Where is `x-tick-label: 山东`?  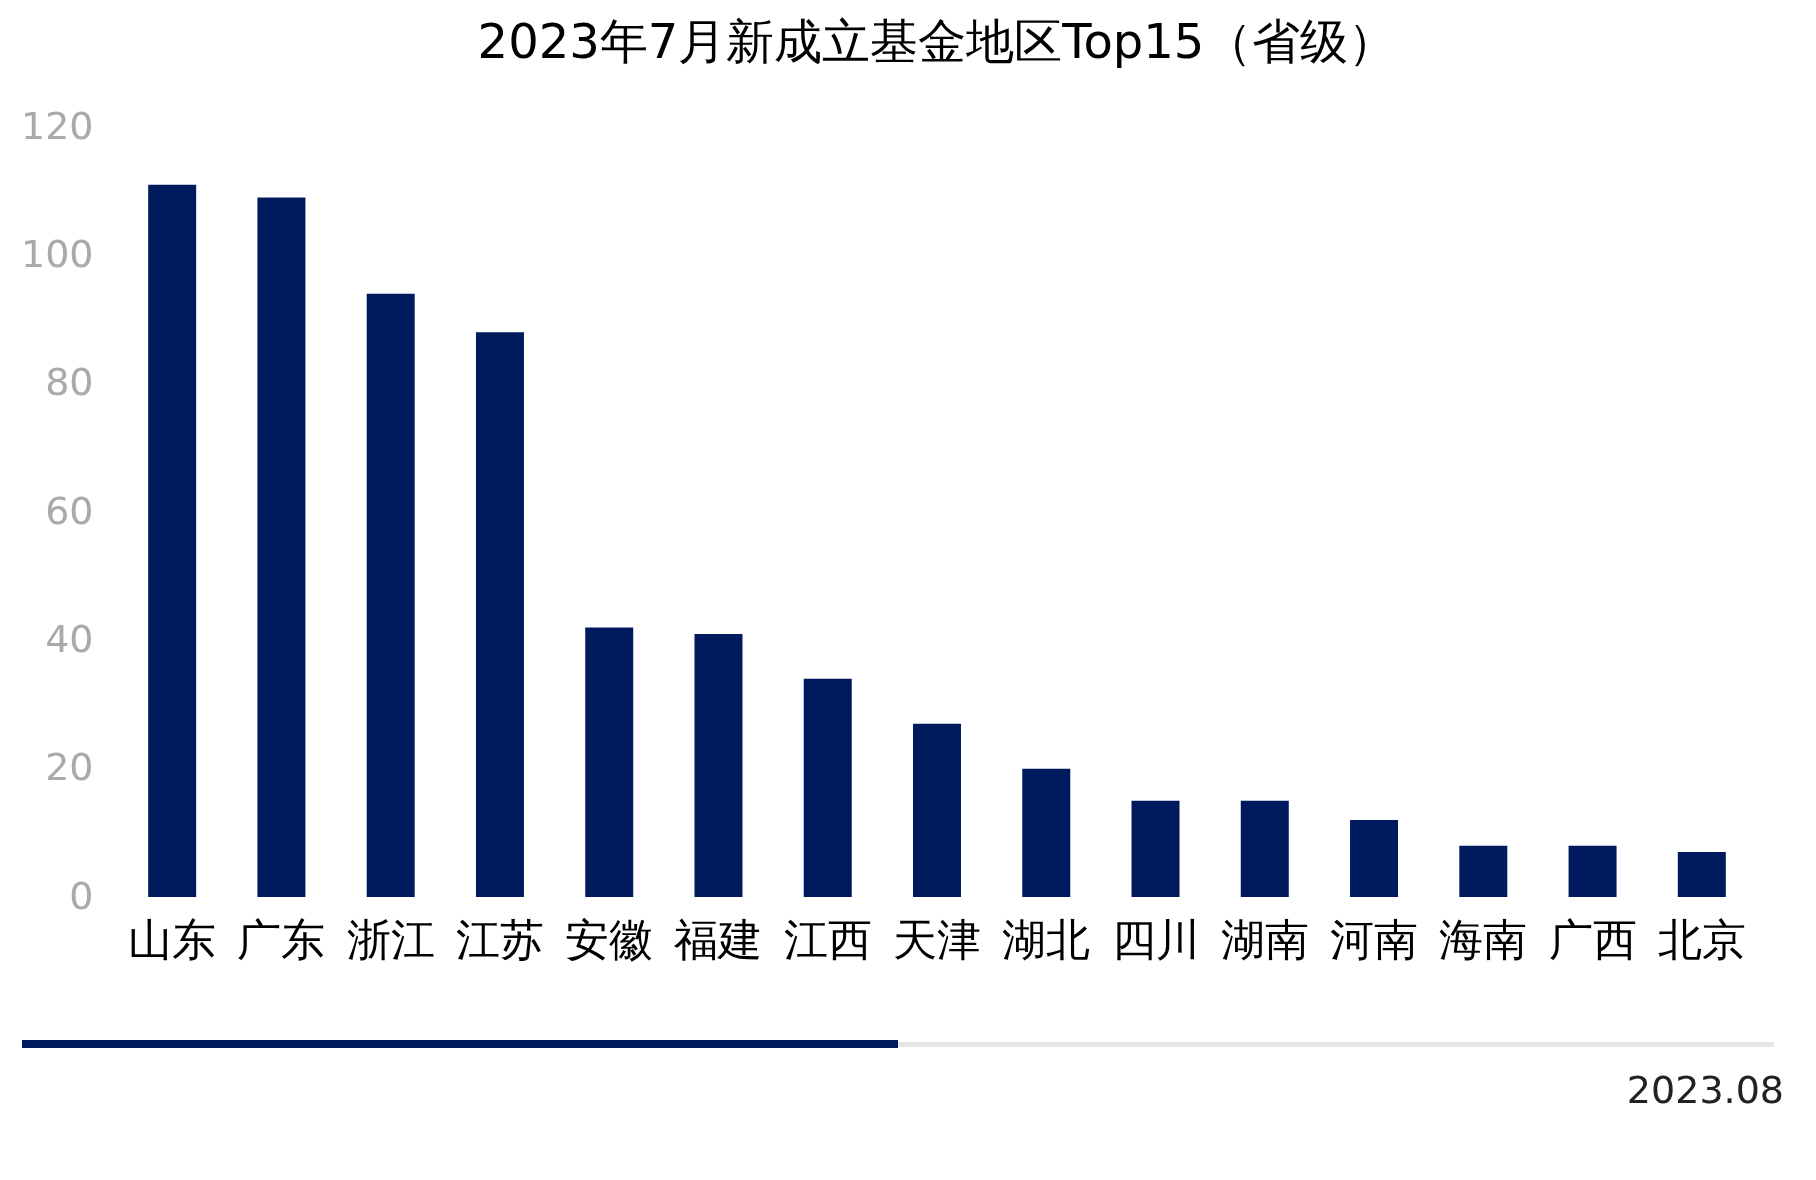
x-tick-label: 山东 is located at coordinates (172, 939).